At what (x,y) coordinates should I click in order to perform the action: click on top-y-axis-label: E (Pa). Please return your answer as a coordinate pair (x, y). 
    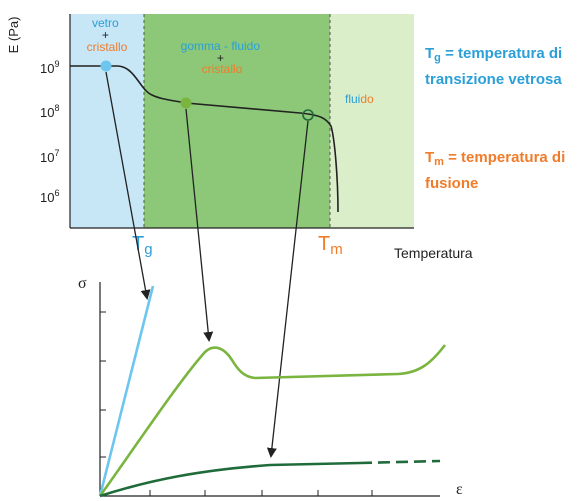
    Looking at the image, I should click on (13, 35).